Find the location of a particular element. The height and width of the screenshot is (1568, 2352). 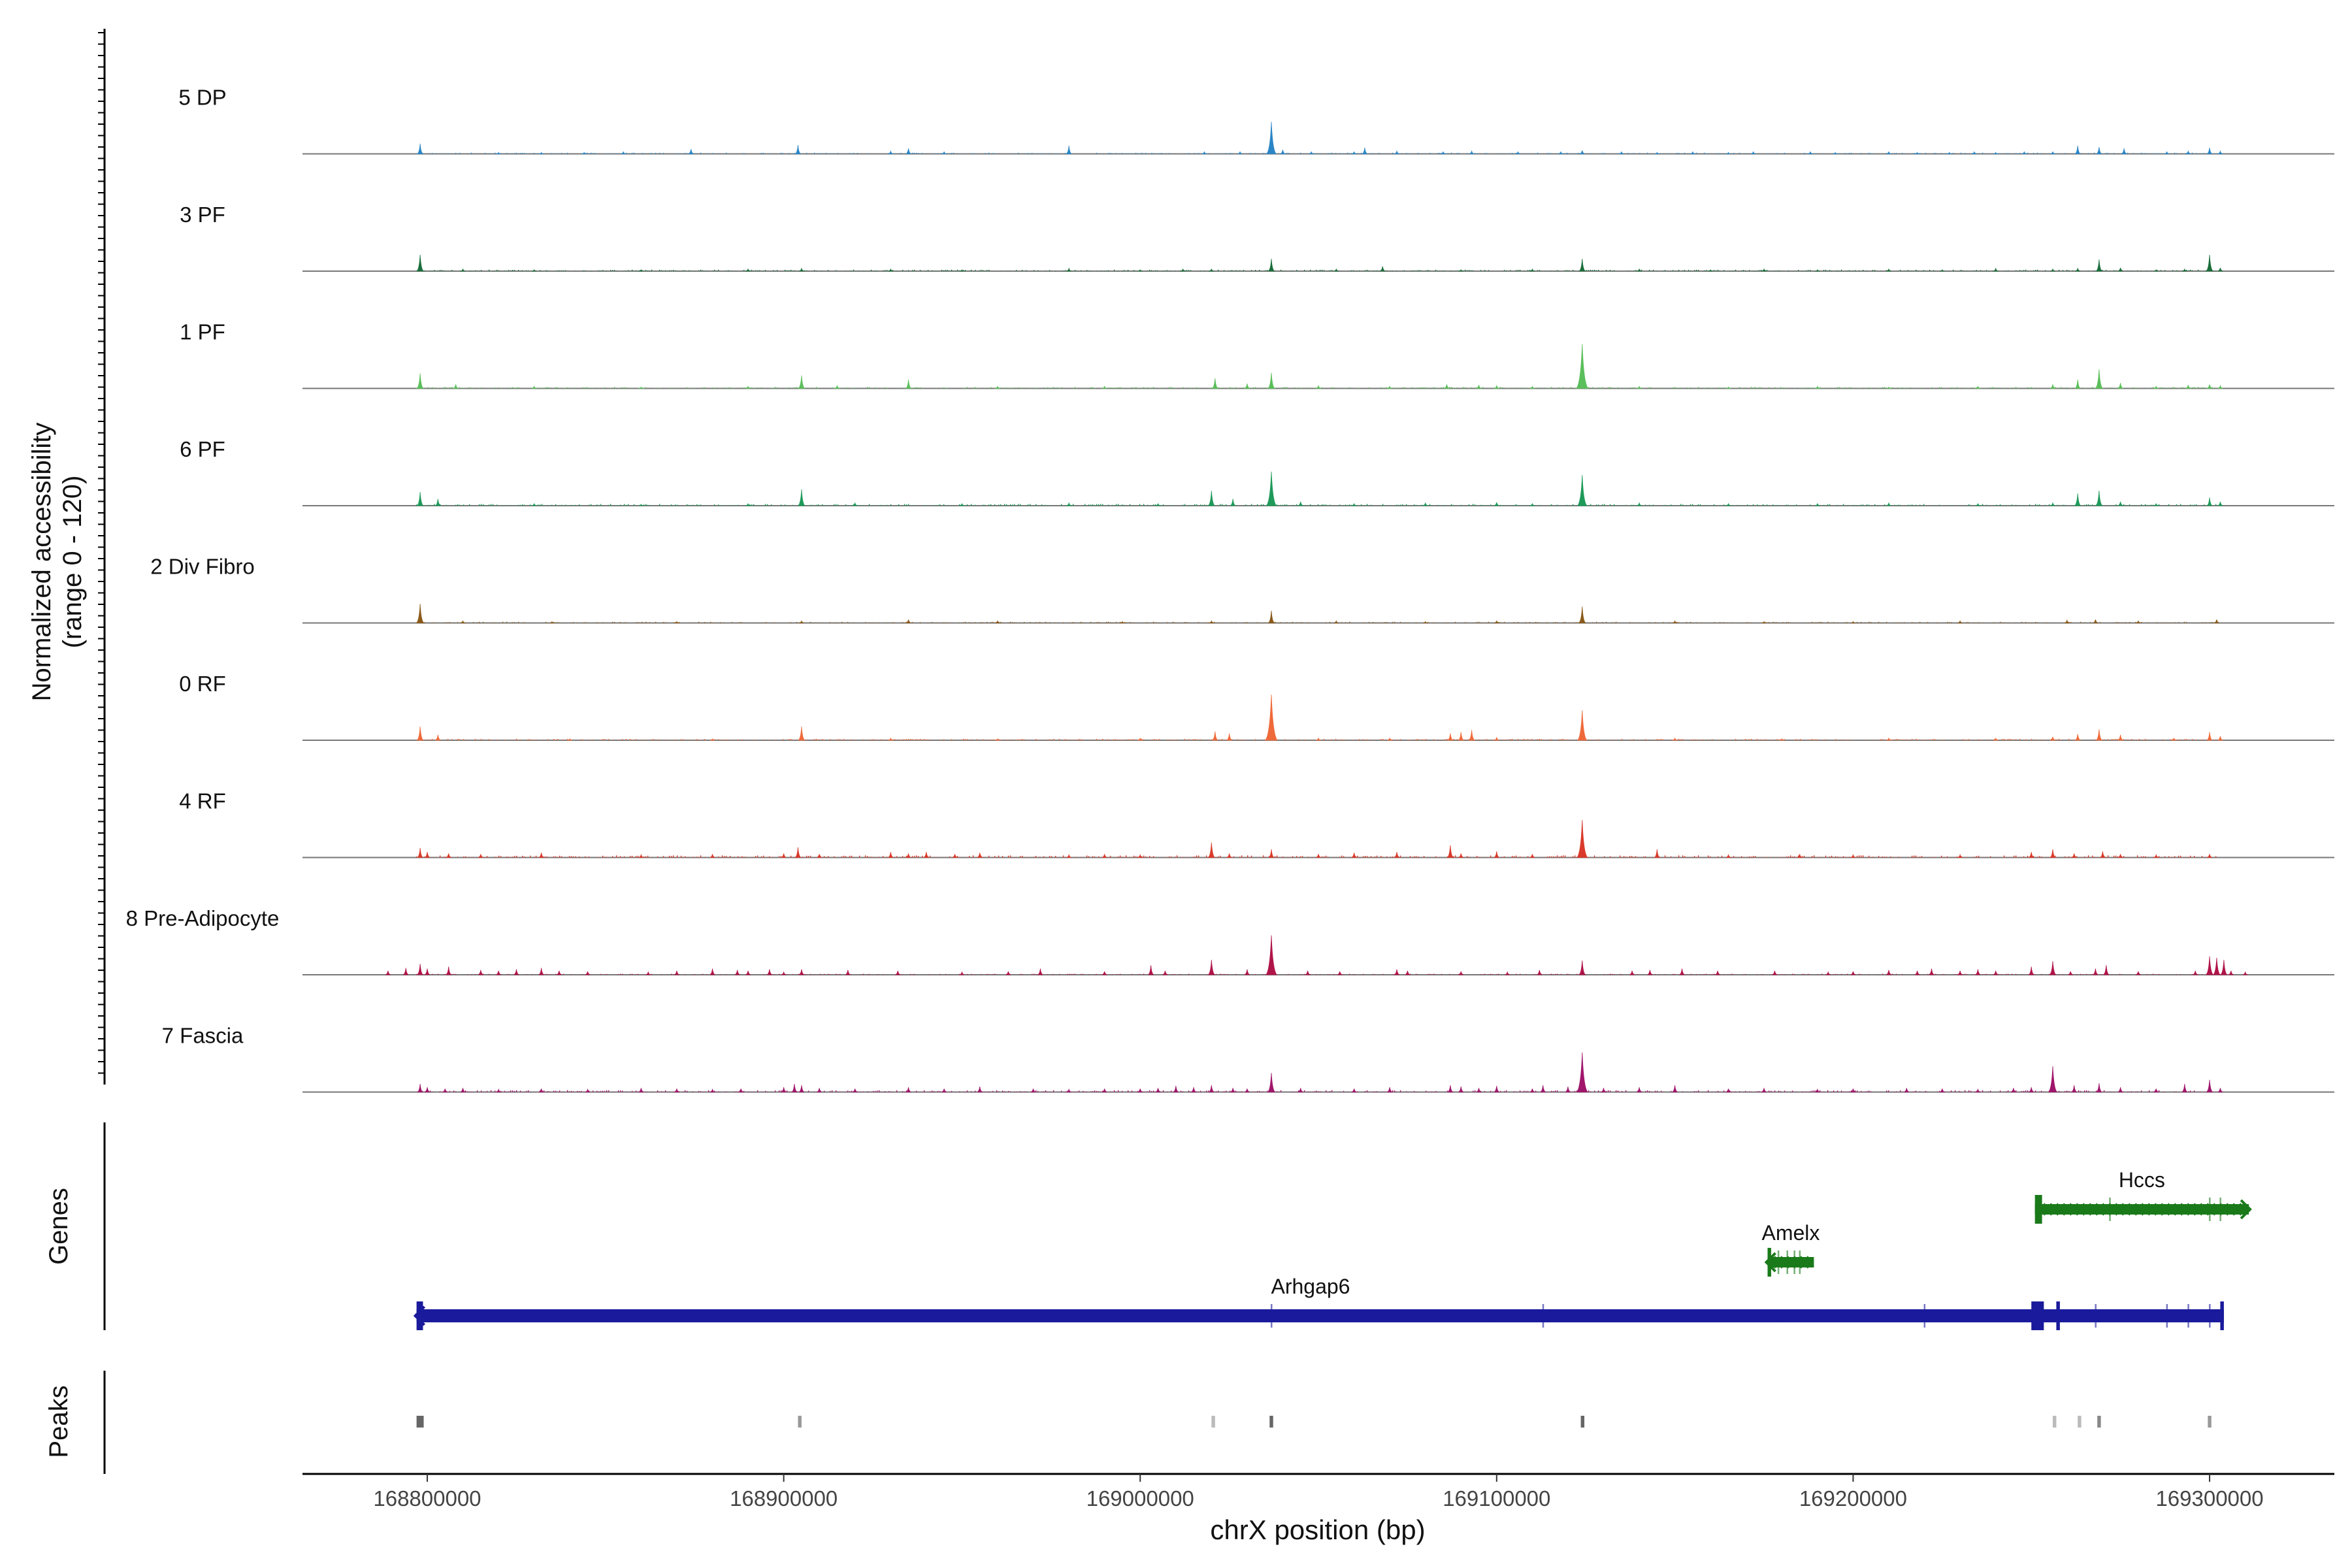

track-label: 2 Div Fibro is located at coordinates (202, 567).